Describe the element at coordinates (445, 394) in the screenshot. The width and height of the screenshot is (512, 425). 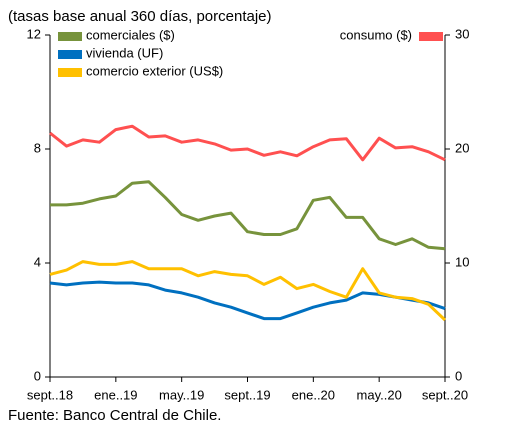
I see `x-tick-label: sept..20` at that location.